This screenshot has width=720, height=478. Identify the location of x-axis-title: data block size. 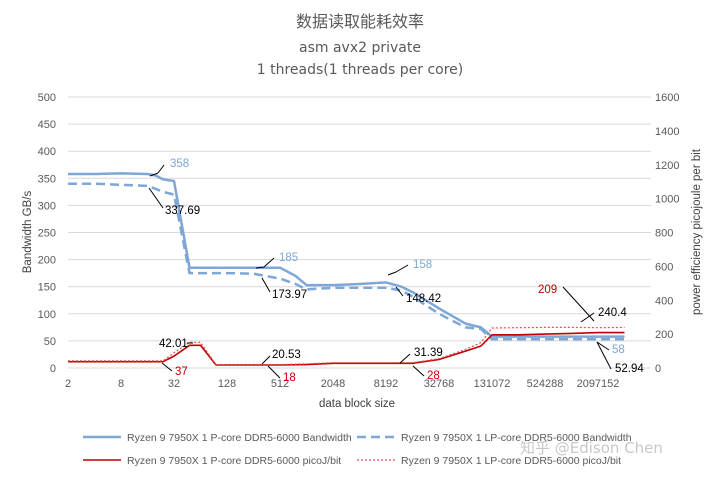
(357, 404).